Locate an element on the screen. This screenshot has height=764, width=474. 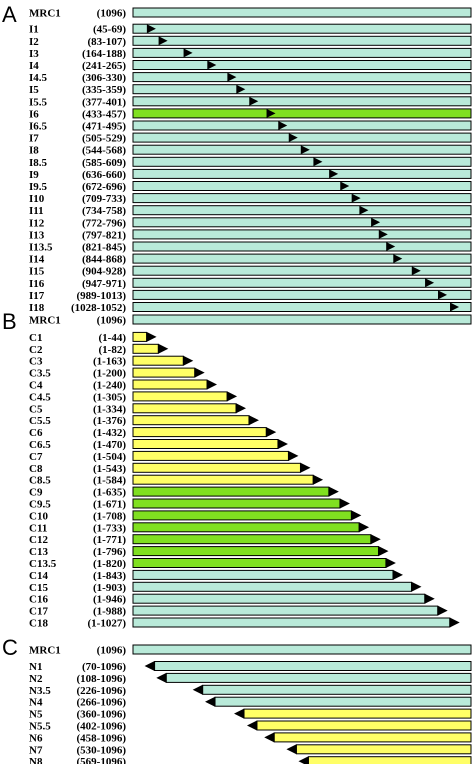
construct-name: C11 is located at coordinates (38, 528).